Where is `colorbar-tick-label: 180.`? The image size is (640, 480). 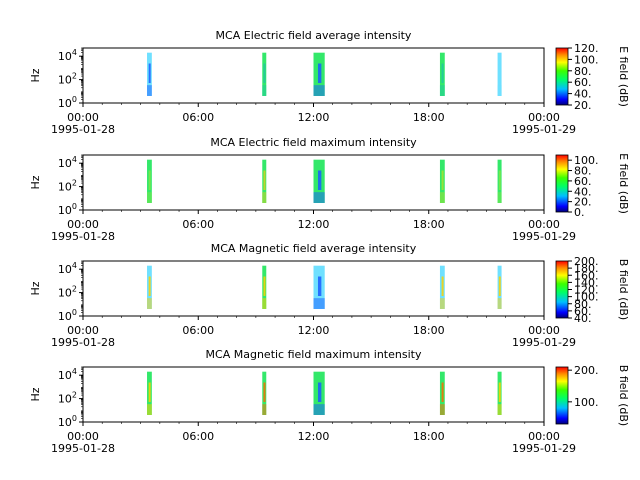
colorbar-tick-label: 180. is located at coordinates (586, 268).